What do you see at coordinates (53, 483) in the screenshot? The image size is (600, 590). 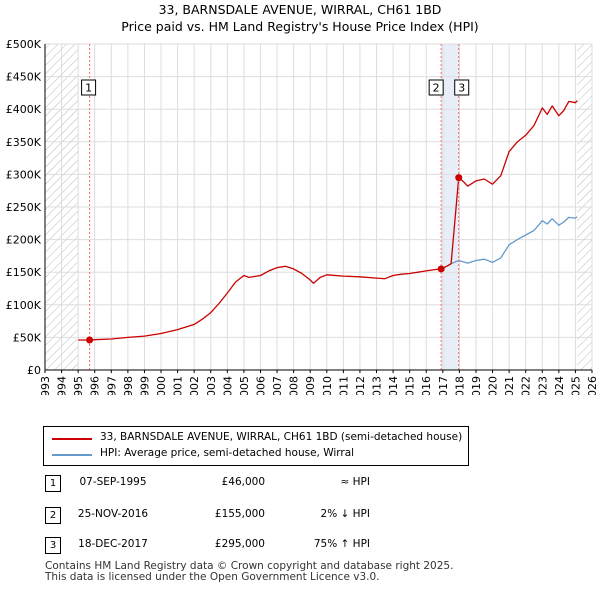 I see `sale-number-badge: 1` at bounding box center [53, 483].